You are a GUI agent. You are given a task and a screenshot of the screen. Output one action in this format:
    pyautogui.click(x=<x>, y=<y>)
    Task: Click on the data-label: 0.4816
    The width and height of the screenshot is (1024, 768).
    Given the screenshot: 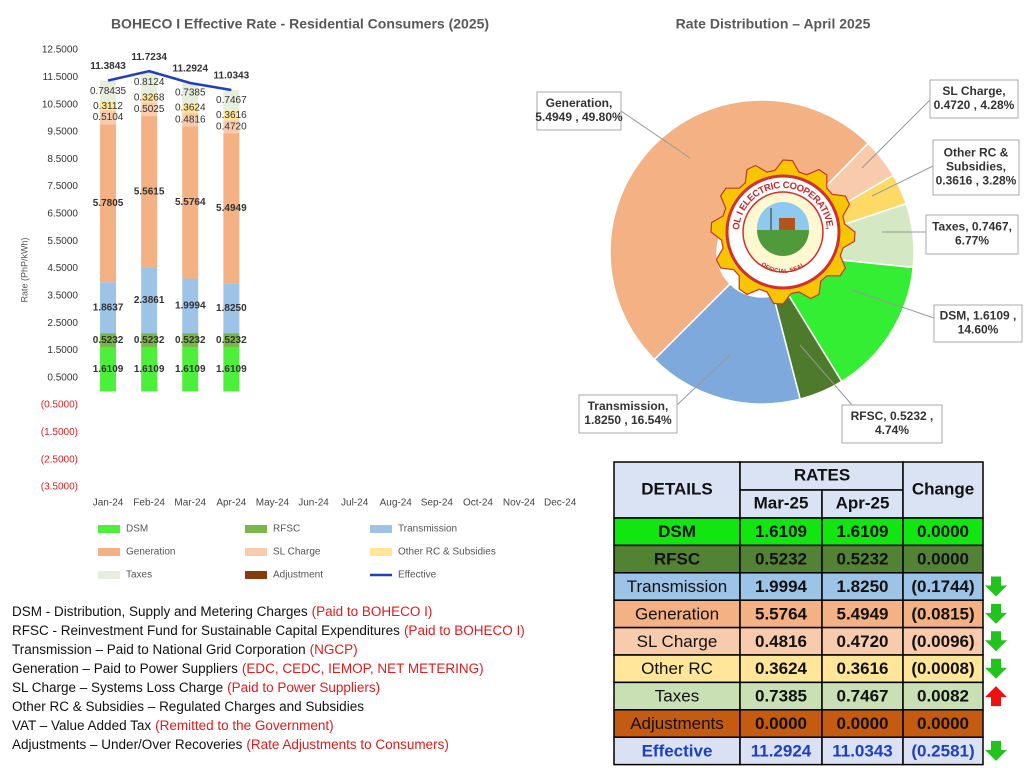 What is the action you would take?
    pyautogui.click(x=190, y=119)
    